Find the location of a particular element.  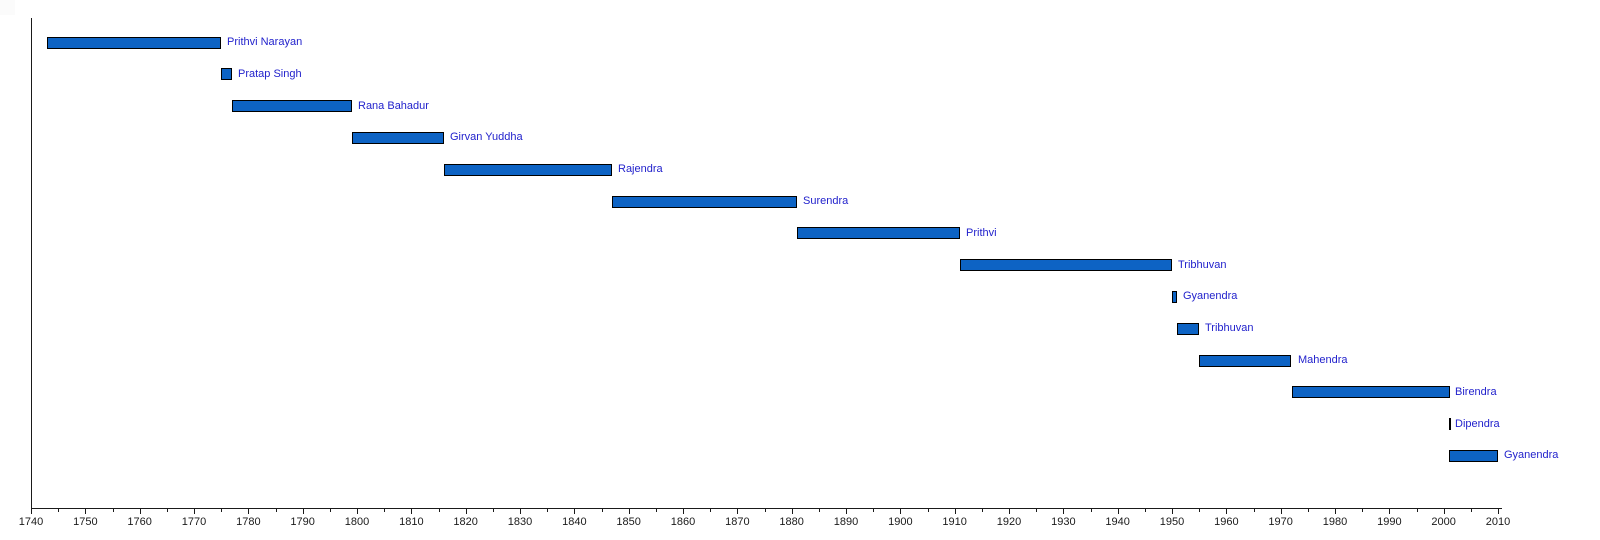

x-tick-label: 1820 is located at coordinates (465, 522).